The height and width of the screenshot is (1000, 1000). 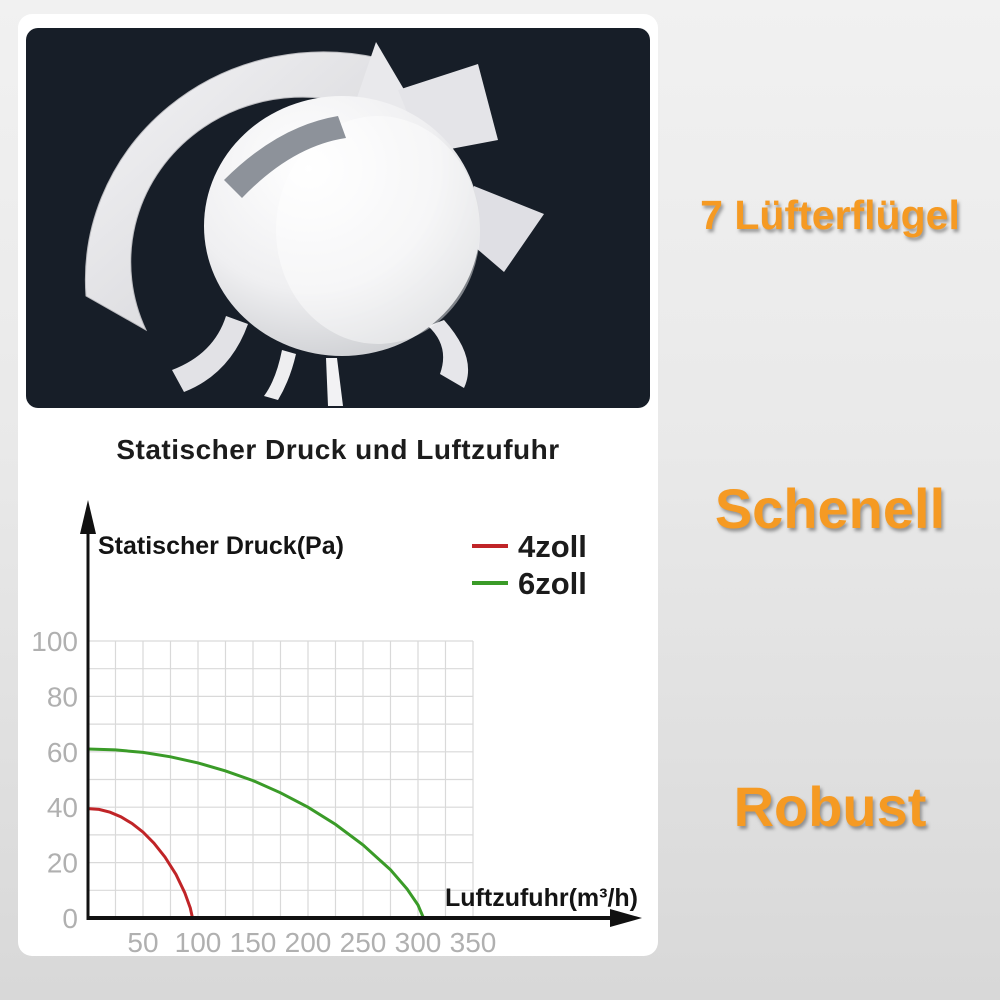 What do you see at coordinates (62, 696) in the screenshot?
I see `svg-text: 80` at bounding box center [62, 696].